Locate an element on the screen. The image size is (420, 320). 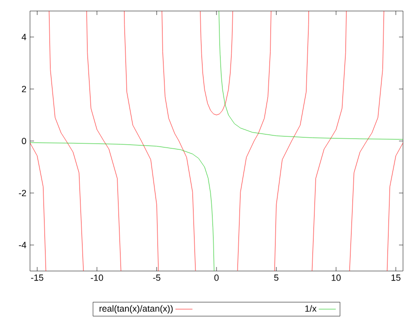
x-tick-label: -5 is located at coordinates (156, 277).